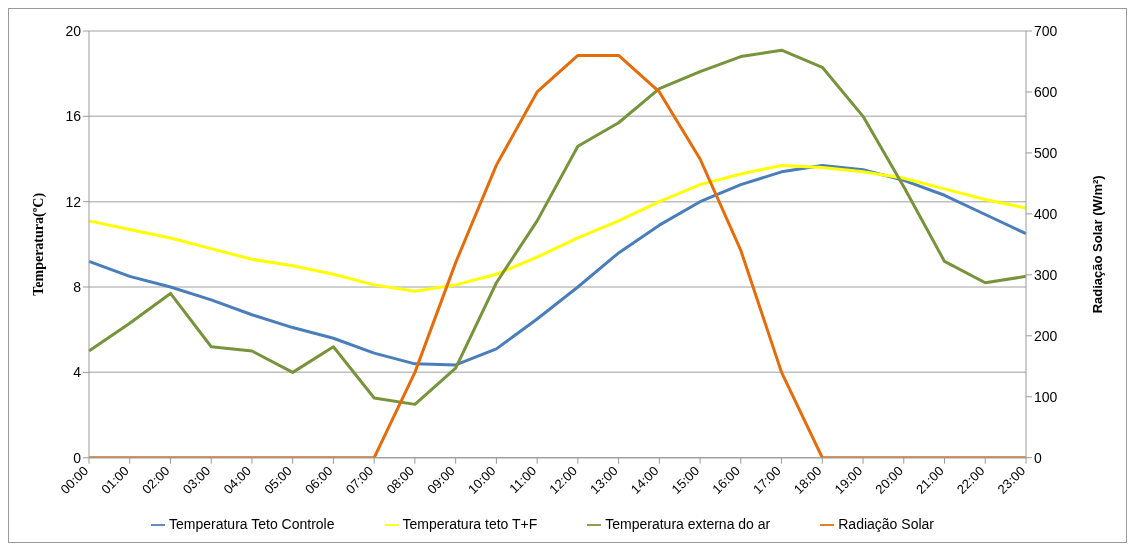 Image resolution: width=1135 pixels, height=551 pixels. I want to click on y-axis-title: Temperatura(ºC), so click(38, 244).